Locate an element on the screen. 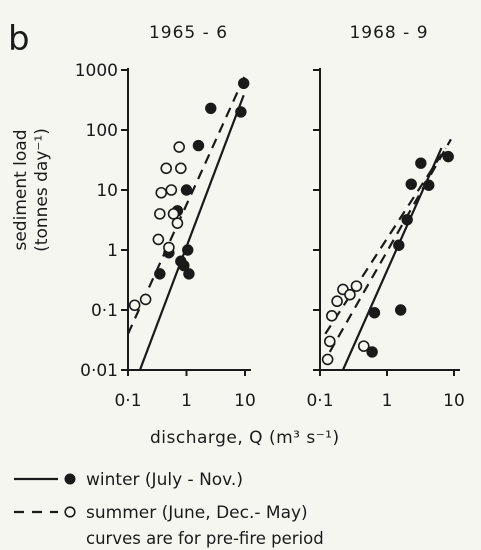 The height and width of the screenshot is (550, 481). legend-entry-winter: winter (July - Nov.) is located at coordinates (128, 480).